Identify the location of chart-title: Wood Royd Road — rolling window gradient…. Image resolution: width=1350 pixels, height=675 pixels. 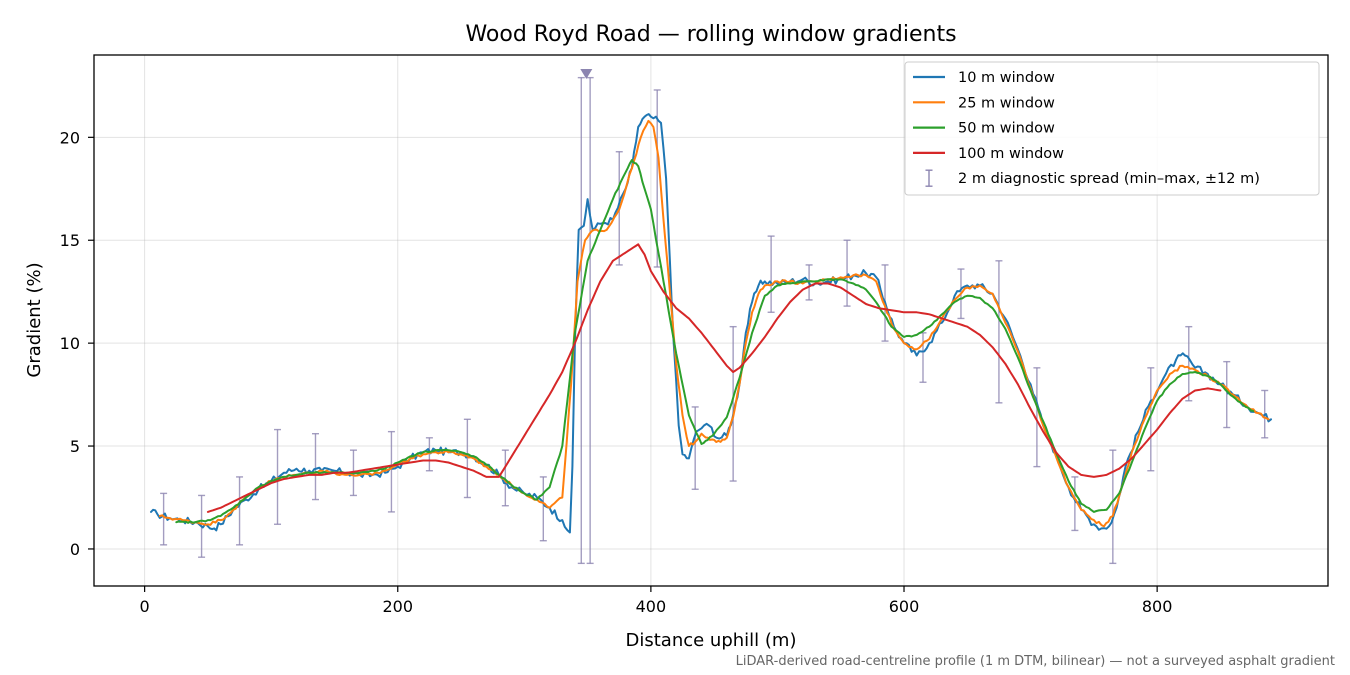
(710, 34).